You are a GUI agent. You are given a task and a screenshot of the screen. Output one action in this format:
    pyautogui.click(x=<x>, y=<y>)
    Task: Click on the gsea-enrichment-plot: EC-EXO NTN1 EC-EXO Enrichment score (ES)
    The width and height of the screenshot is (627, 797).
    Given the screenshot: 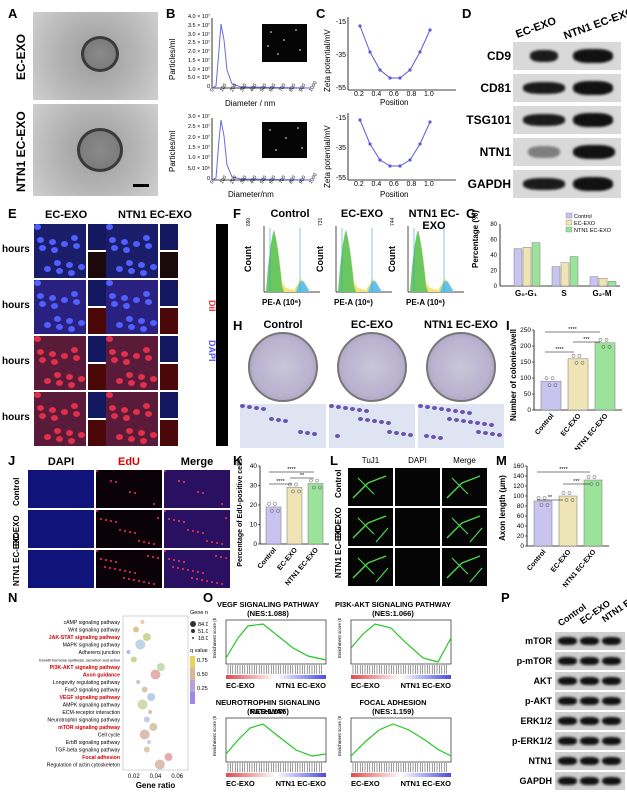 What is the action you would take?
    pyautogui.click(x=269, y=654)
    